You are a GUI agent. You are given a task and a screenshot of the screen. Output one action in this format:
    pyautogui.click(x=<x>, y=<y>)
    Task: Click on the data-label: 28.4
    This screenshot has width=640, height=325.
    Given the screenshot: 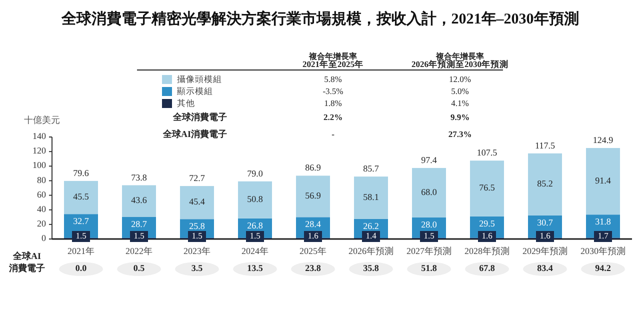 What is the action you would take?
    pyautogui.click(x=313, y=224)
    